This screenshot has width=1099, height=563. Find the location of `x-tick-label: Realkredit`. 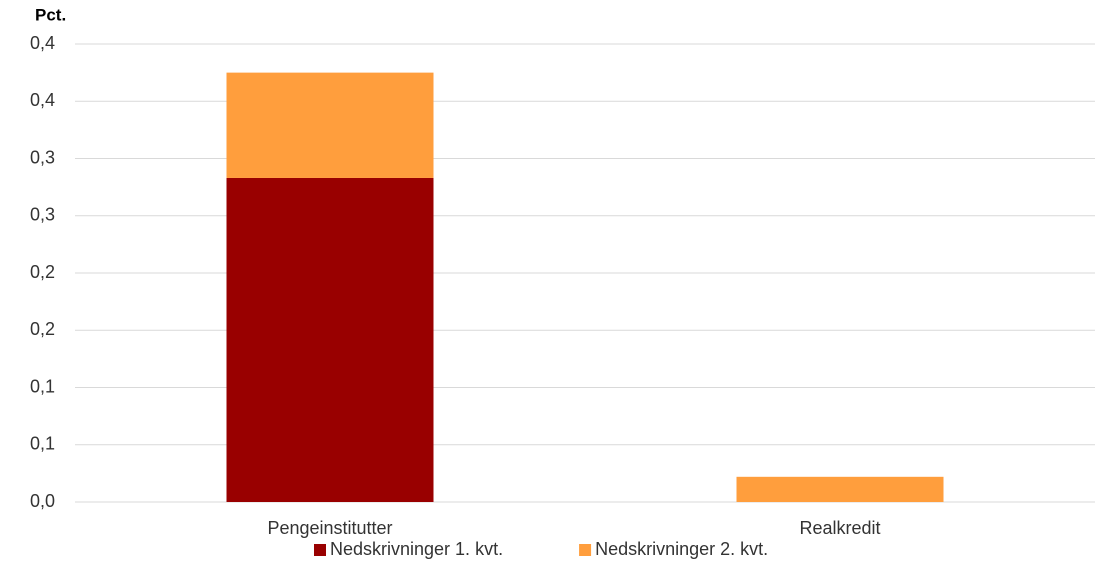

x-tick-label: Realkredit is located at coordinates (839, 528).